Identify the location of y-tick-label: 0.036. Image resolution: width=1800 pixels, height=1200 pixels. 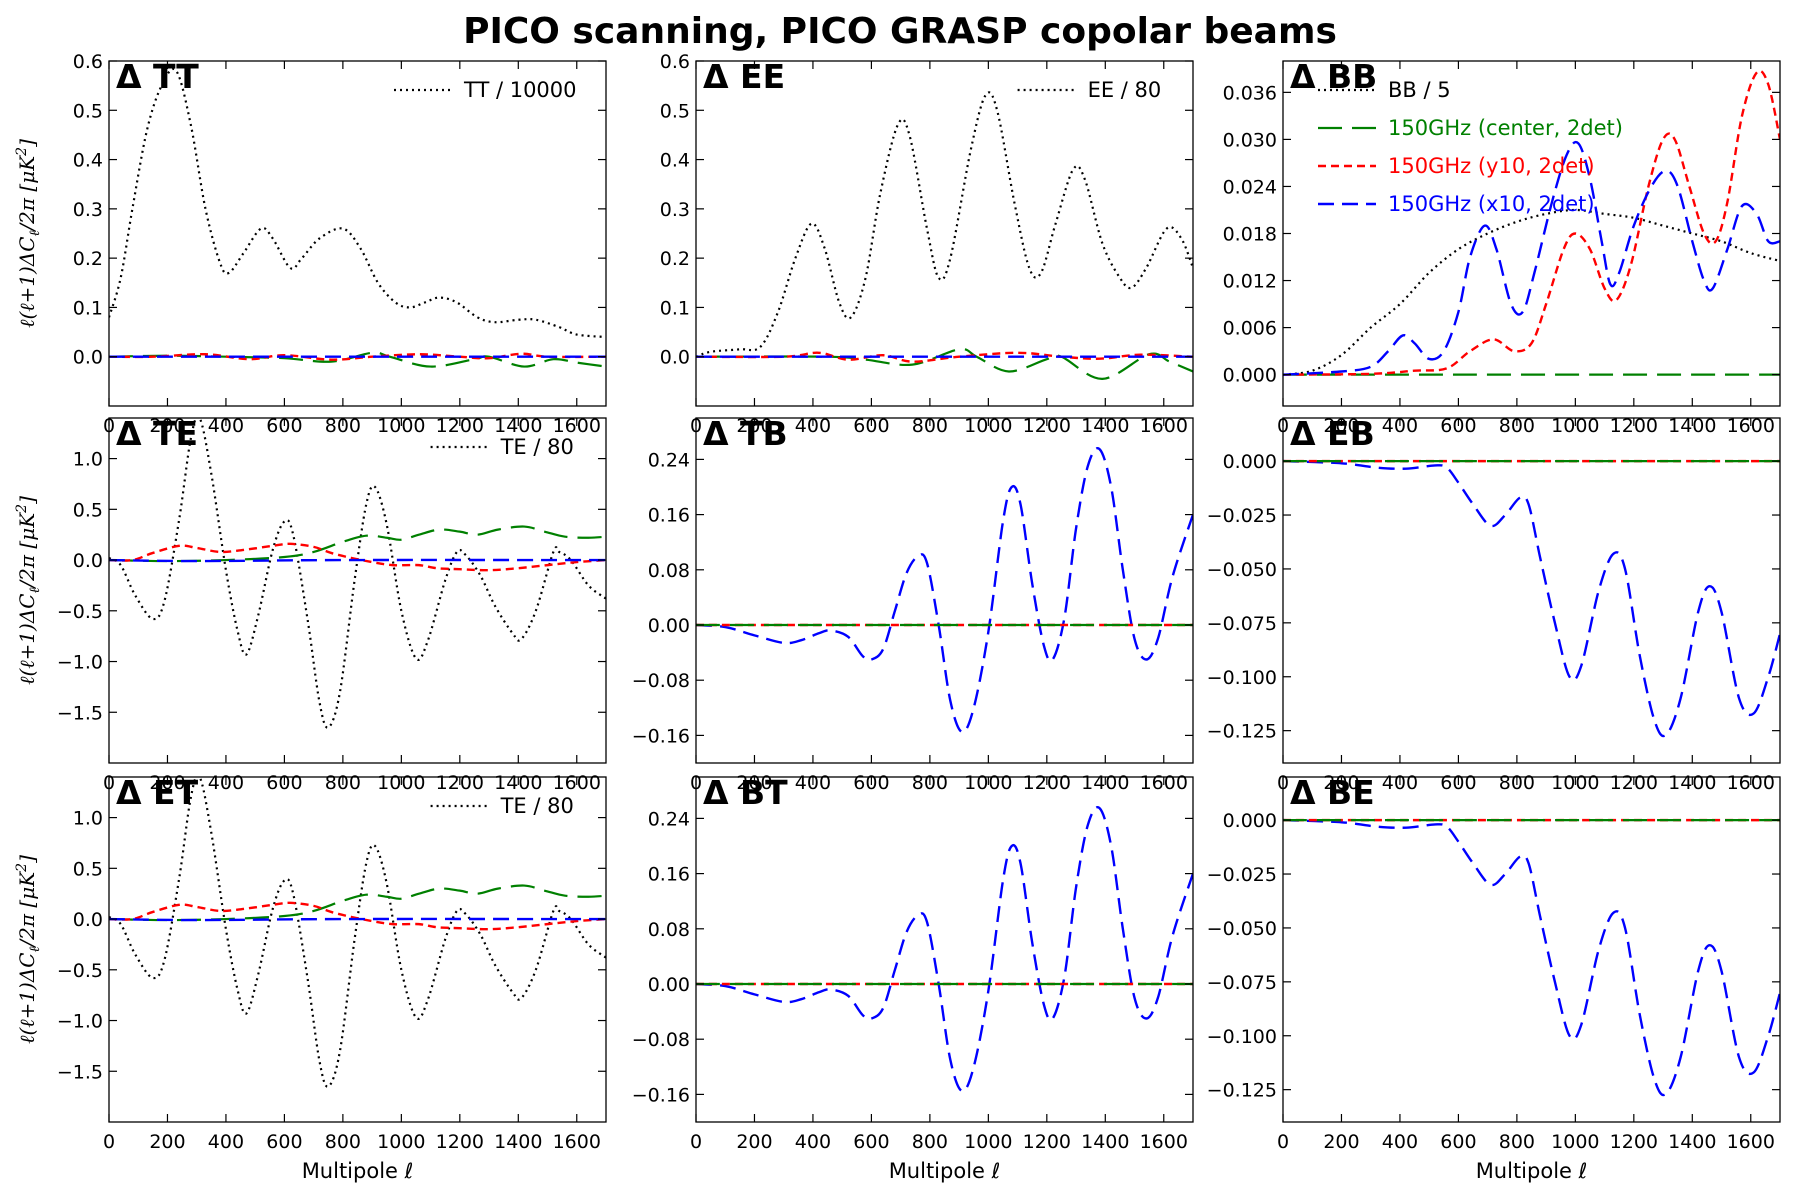
(1250, 93).